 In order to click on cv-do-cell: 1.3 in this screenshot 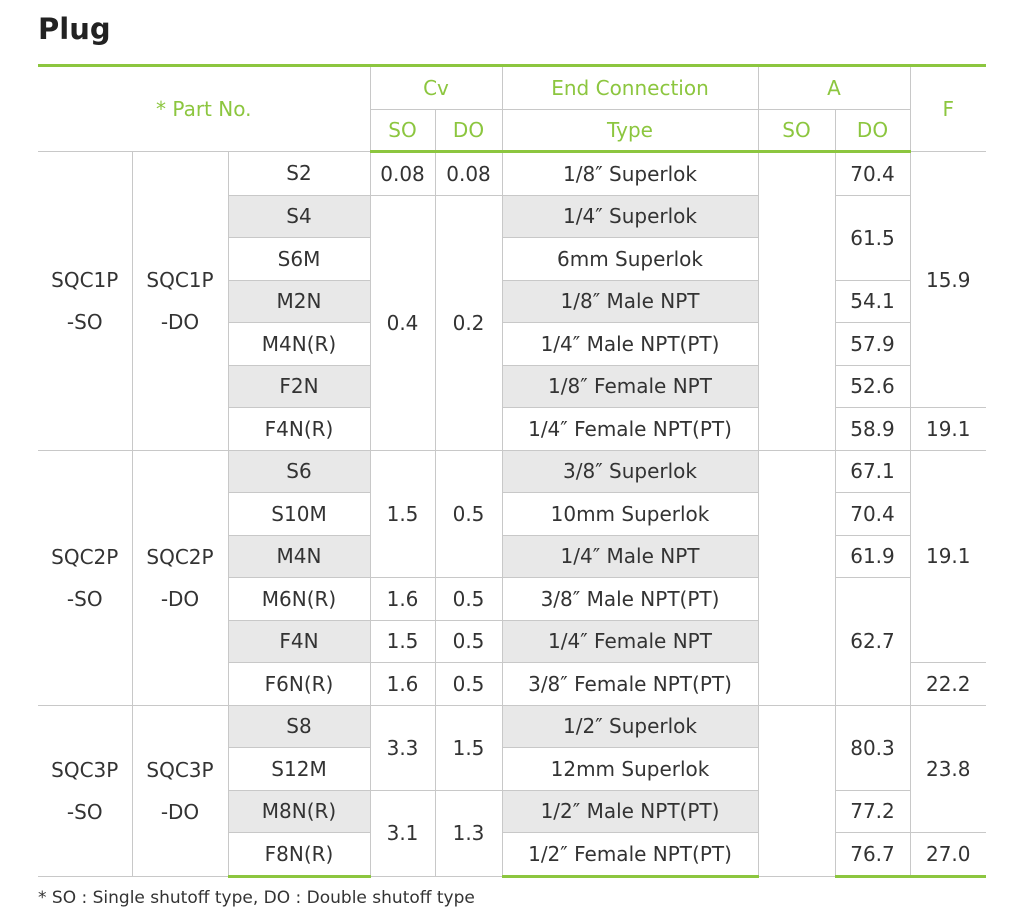, I will do `click(468, 833)`.